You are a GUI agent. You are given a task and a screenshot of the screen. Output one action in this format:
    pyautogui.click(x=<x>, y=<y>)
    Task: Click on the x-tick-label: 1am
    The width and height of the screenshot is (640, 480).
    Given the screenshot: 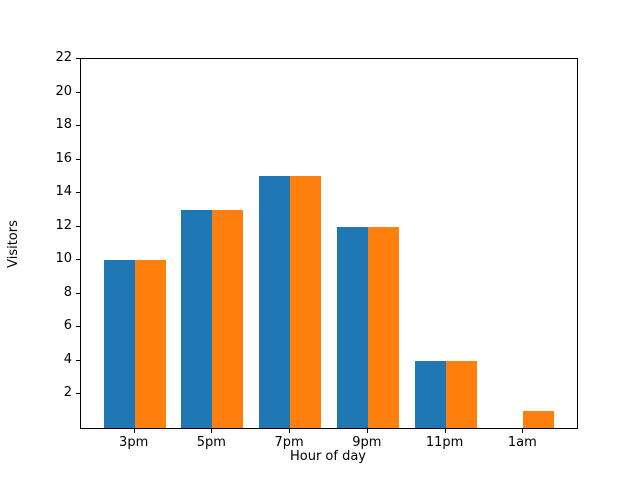 What is the action you would take?
    pyautogui.click(x=522, y=442)
    